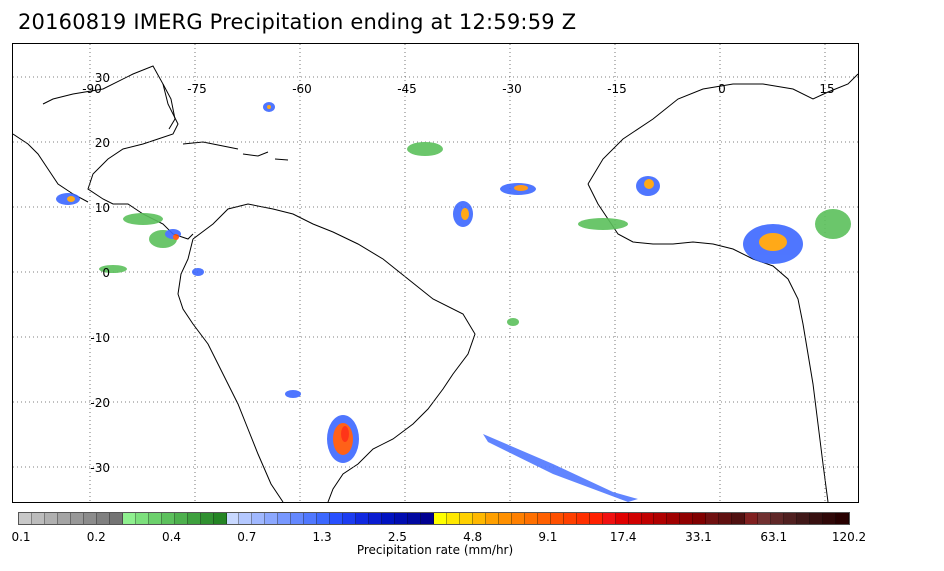 The width and height of the screenshot is (944, 571). I want to click on colorbar-tick-label: 0.4, so click(171, 537).